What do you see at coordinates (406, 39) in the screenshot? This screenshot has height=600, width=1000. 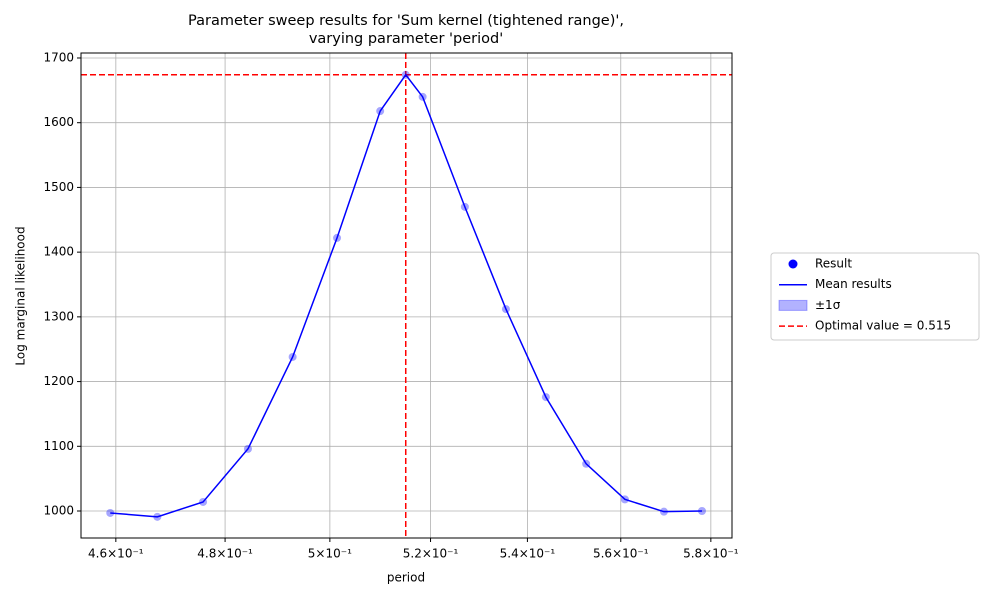 I see `chart-title: varying parameter 'period'` at bounding box center [406, 39].